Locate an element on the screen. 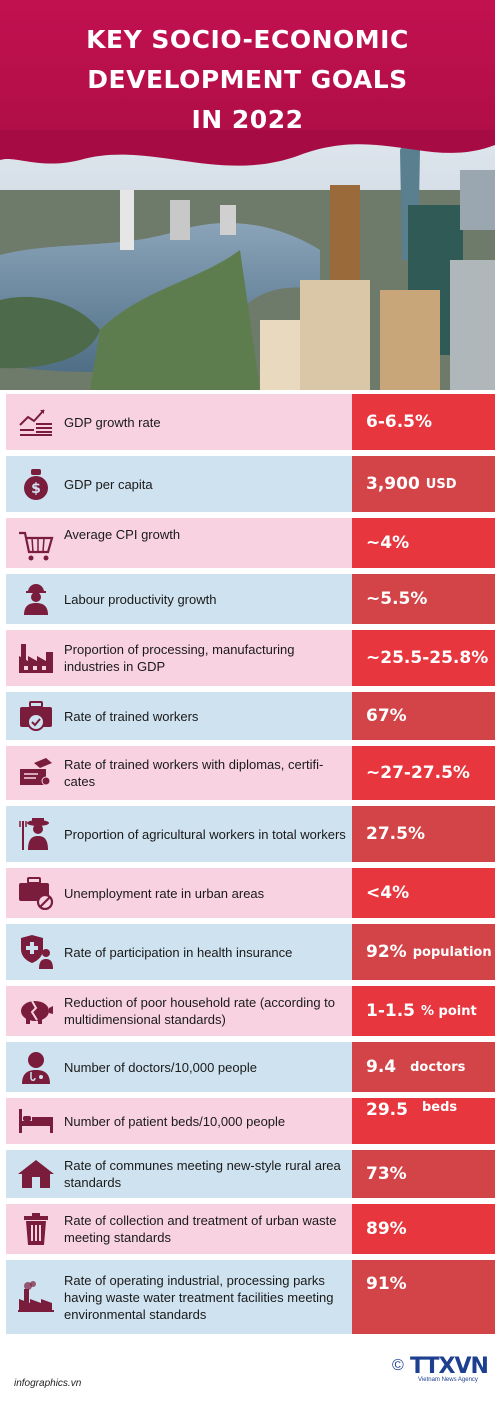 The height and width of the screenshot is (1412, 495). copyright-symbol: © is located at coordinates (398, 1365).